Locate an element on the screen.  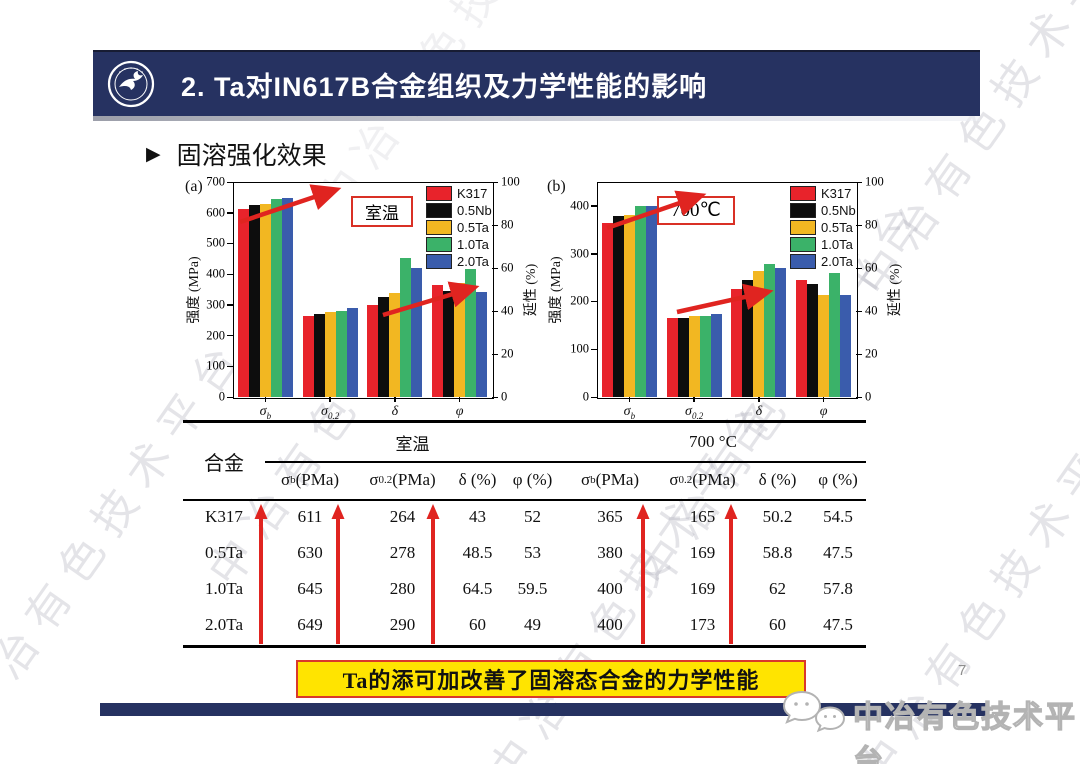
y-left-tick-label: 100 is located at coordinates (215, 365).